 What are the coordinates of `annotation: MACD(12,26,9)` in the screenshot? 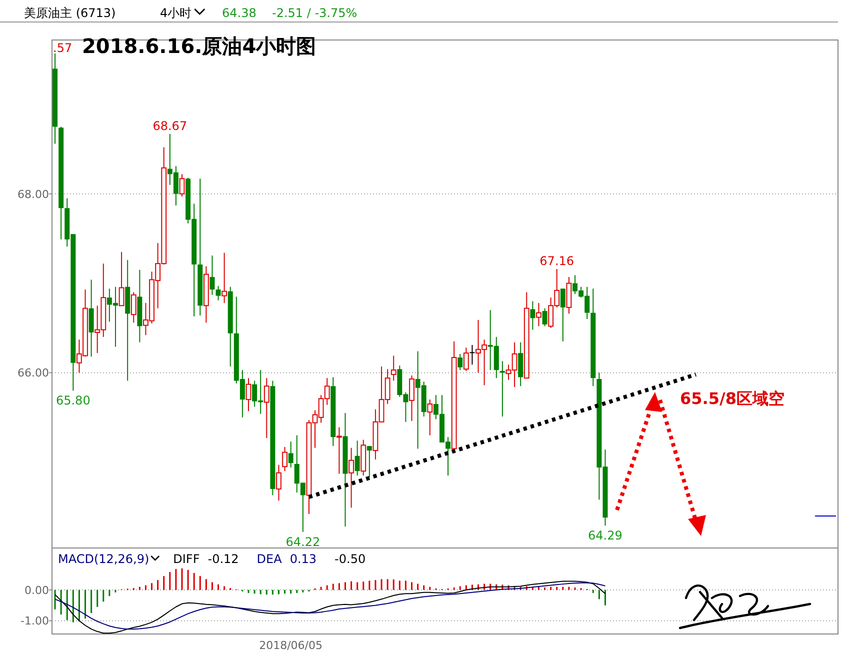 It's located at (104, 559).